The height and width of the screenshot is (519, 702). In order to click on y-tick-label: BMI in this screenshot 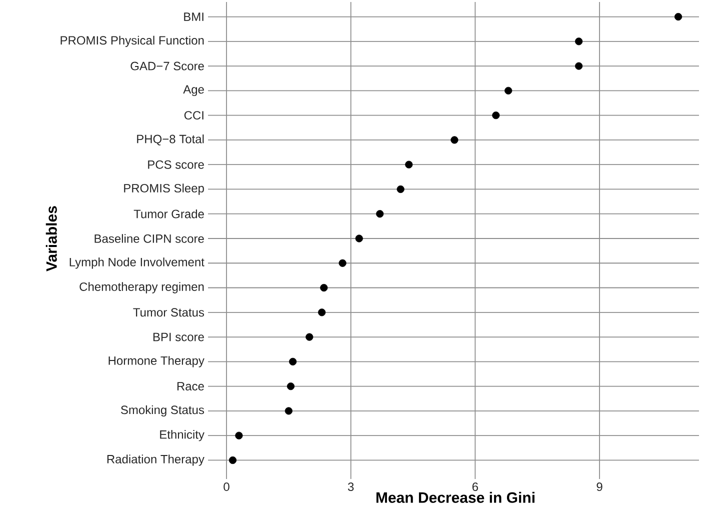, I will do `click(194, 16)`.